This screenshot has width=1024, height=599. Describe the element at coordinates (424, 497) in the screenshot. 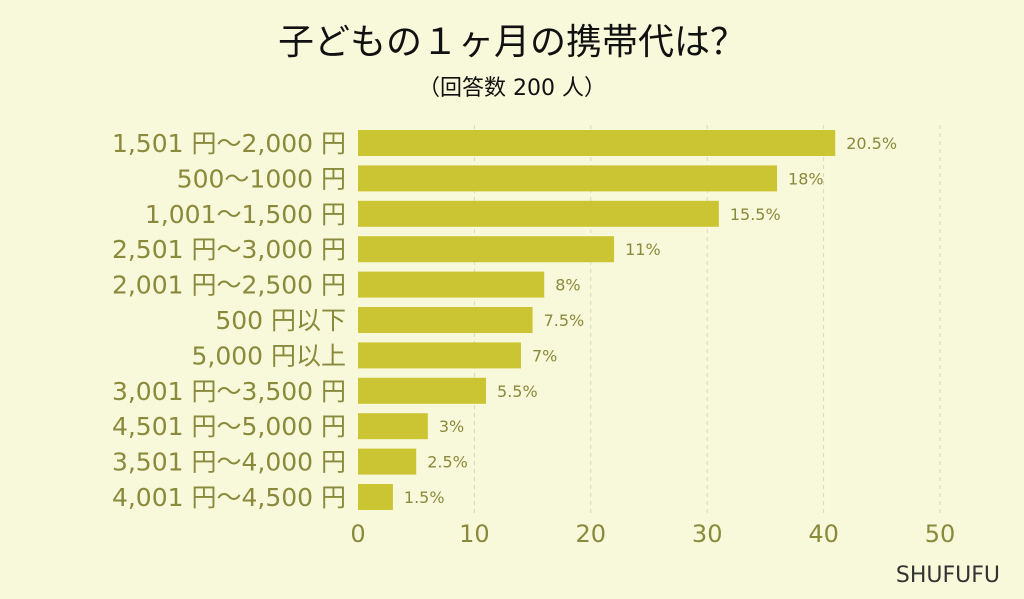

I see `value-label: 1.5%` at that location.